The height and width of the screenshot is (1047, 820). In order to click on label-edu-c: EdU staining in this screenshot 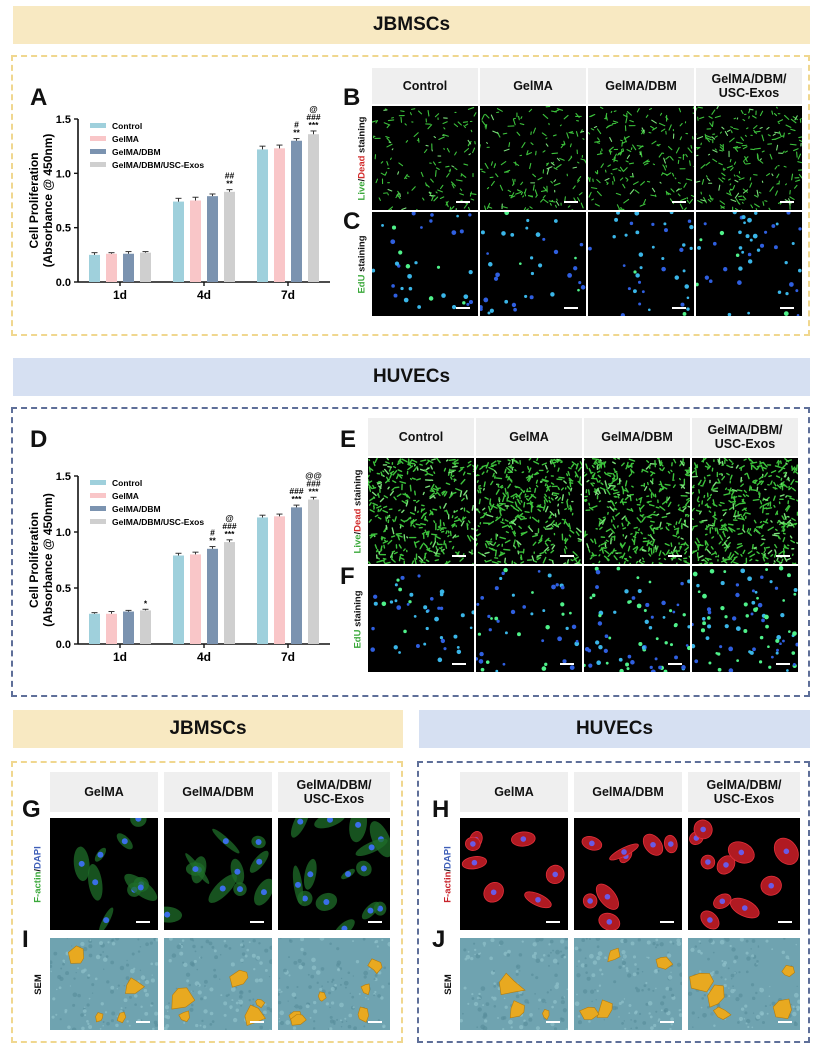, I will do `click(362, 264)`.